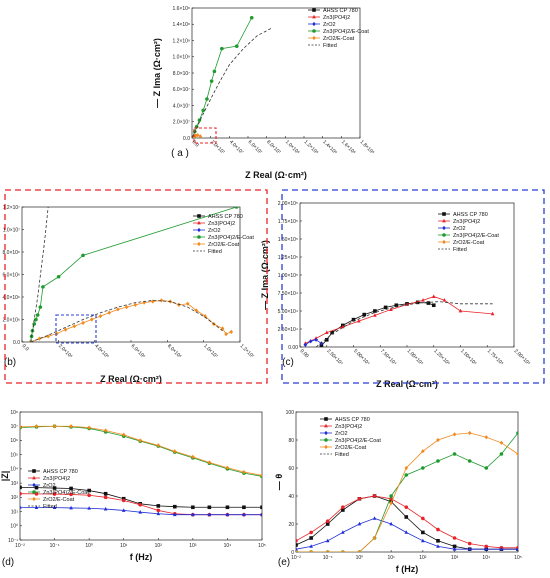 The width and height of the screenshot is (550, 578). What do you see at coordinates (288, 294) in the screenshot?
I see `y-tick-label: 7.50×10⁴` at bounding box center [288, 294].